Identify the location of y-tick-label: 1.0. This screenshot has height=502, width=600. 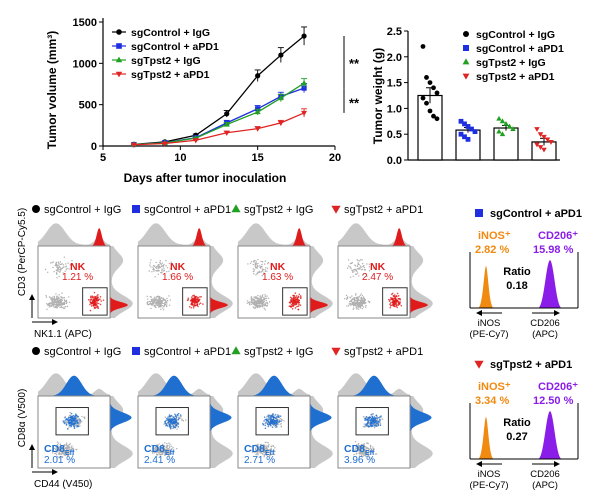
(394, 109).